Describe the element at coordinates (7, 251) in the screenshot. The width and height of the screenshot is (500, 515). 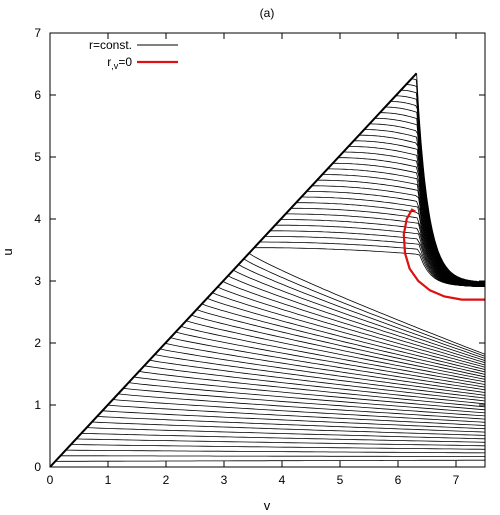
I see `y-axis-label: u` at that location.